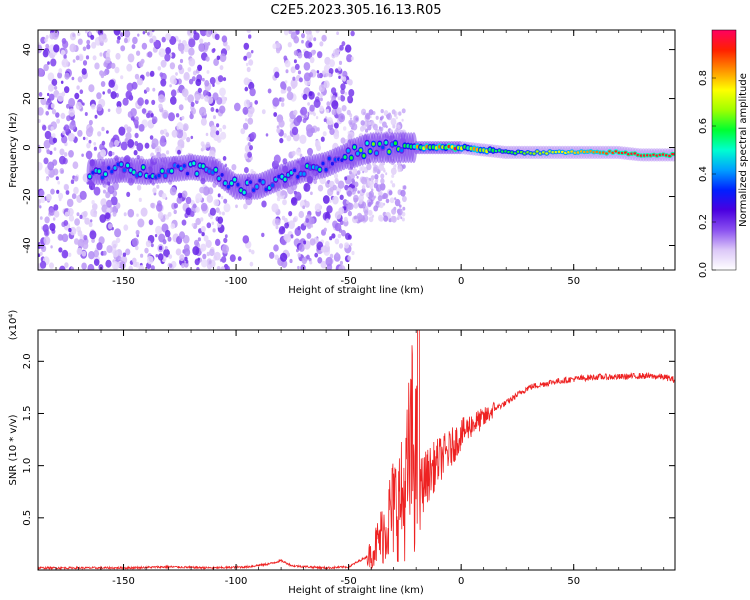  I want to click on colorbar-tick-label: 0.2, so click(703, 222).